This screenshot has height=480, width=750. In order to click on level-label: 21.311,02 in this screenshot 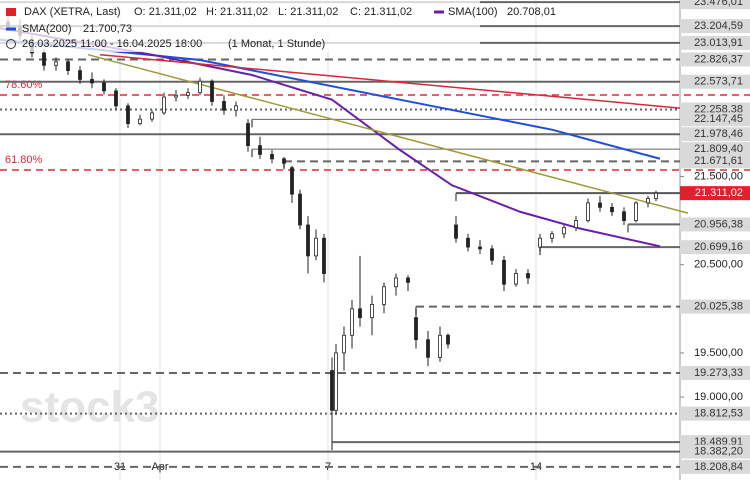, I will do `click(719, 193)`.